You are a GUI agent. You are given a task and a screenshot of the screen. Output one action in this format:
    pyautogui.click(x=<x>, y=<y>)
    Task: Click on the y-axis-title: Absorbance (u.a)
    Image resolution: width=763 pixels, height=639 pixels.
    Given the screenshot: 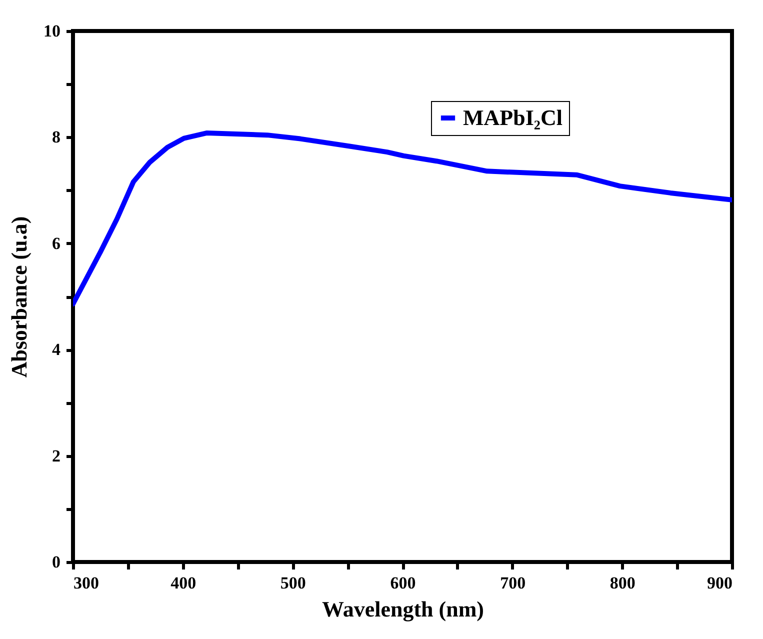 What is the action you would take?
    pyautogui.click(x=19, y=297)
    